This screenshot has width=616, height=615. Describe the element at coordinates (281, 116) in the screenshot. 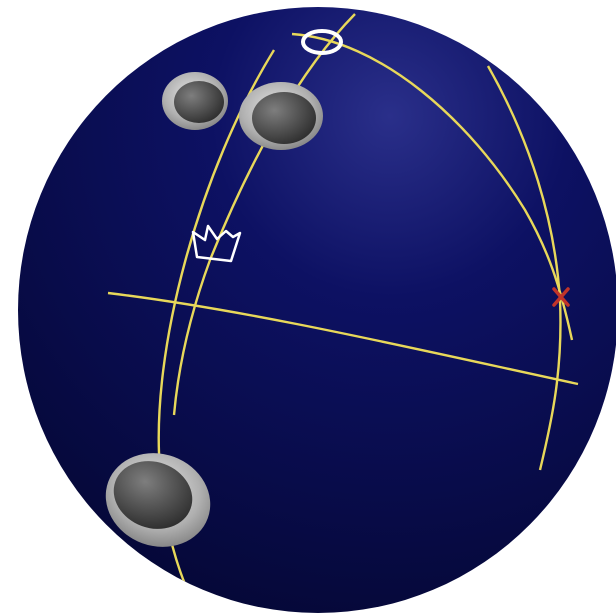

I see `finger-hole-right` at that location.